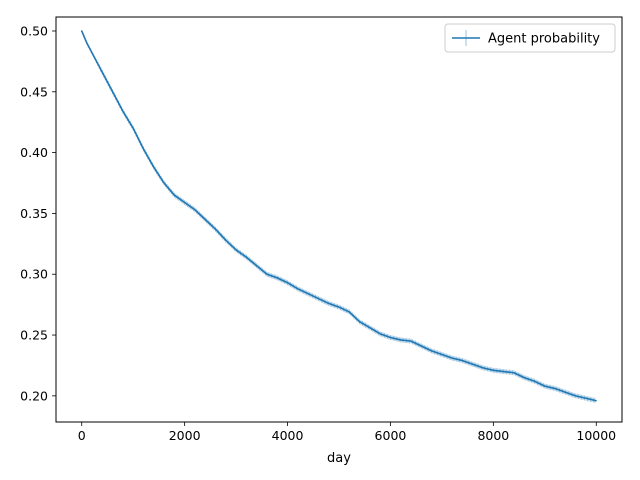 This screenshot has height=480, width=640. Describe the element at coordinates (34, 152) in the screenshot. I see `y-tick-label: 0.40` at that location.